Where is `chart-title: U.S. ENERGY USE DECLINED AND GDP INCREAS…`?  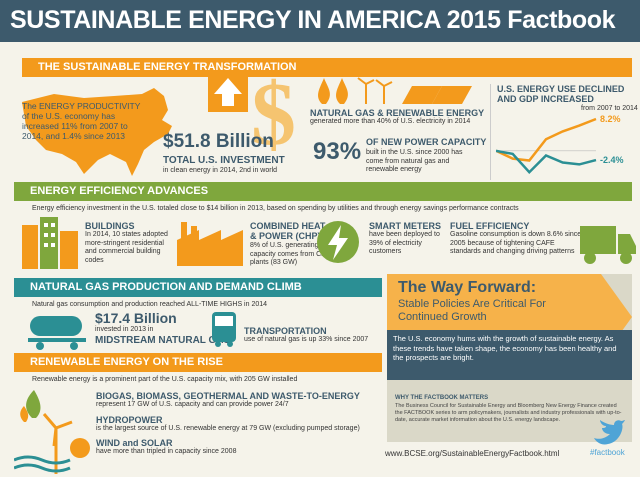 chart-title: U.S. ENERGY USE DECLINED AND GDP INCREAS… is located at coordinates (561, 94).